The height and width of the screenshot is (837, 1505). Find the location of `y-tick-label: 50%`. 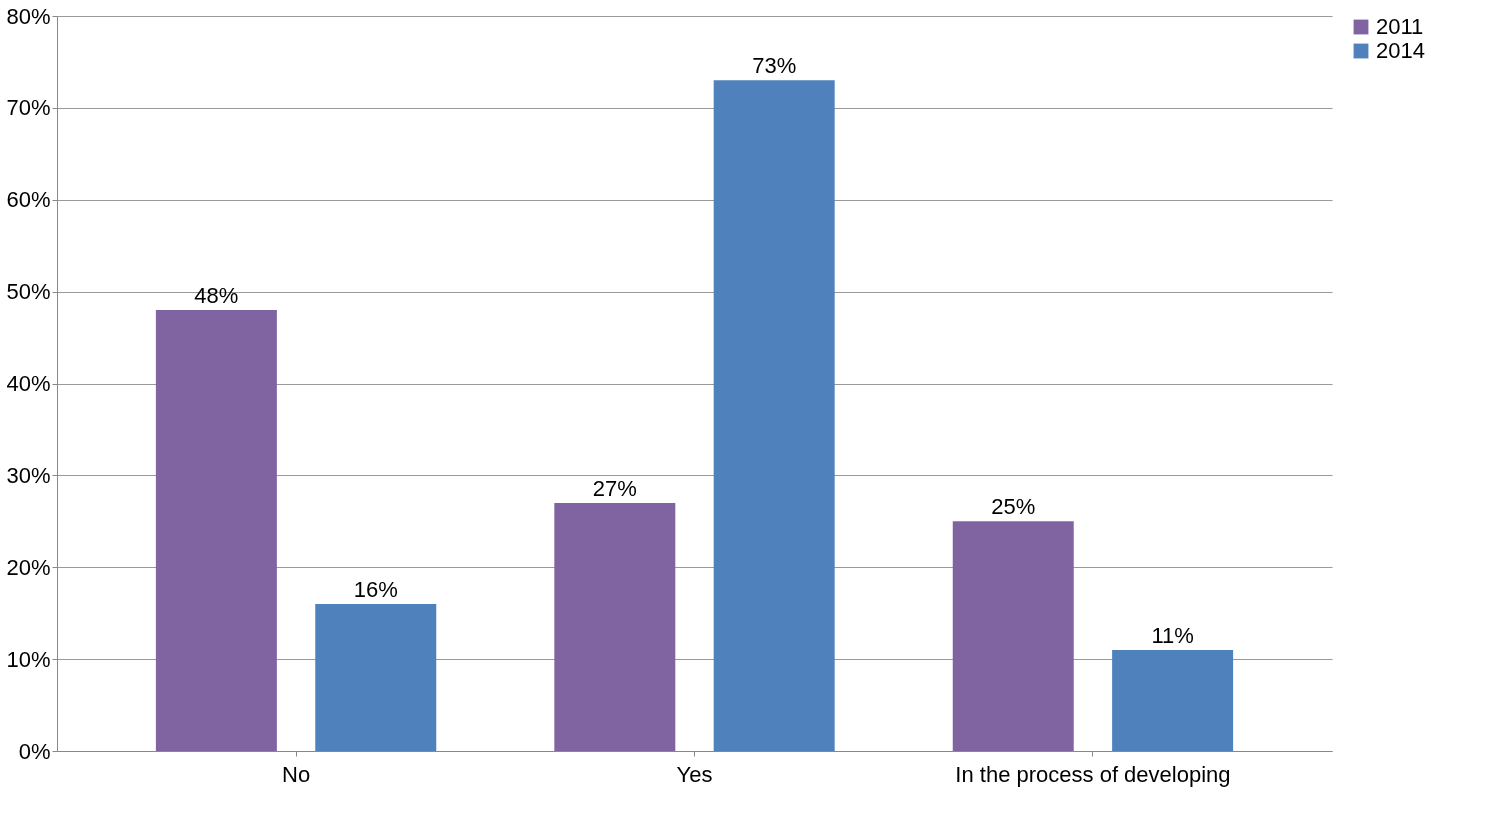

y-tick-label: 50% is located at coordinates (28, 292).